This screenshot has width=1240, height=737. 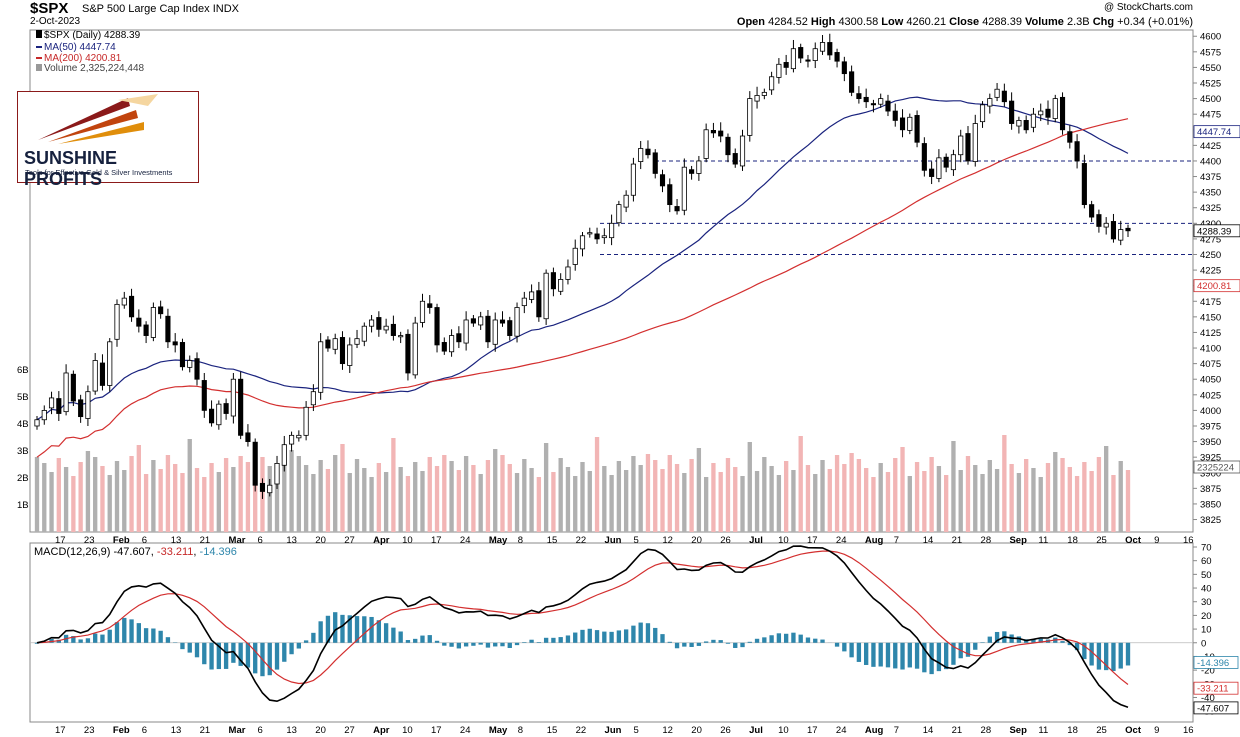 I want to click on macd-hist-tag-box, so click(x=1216, y=662).